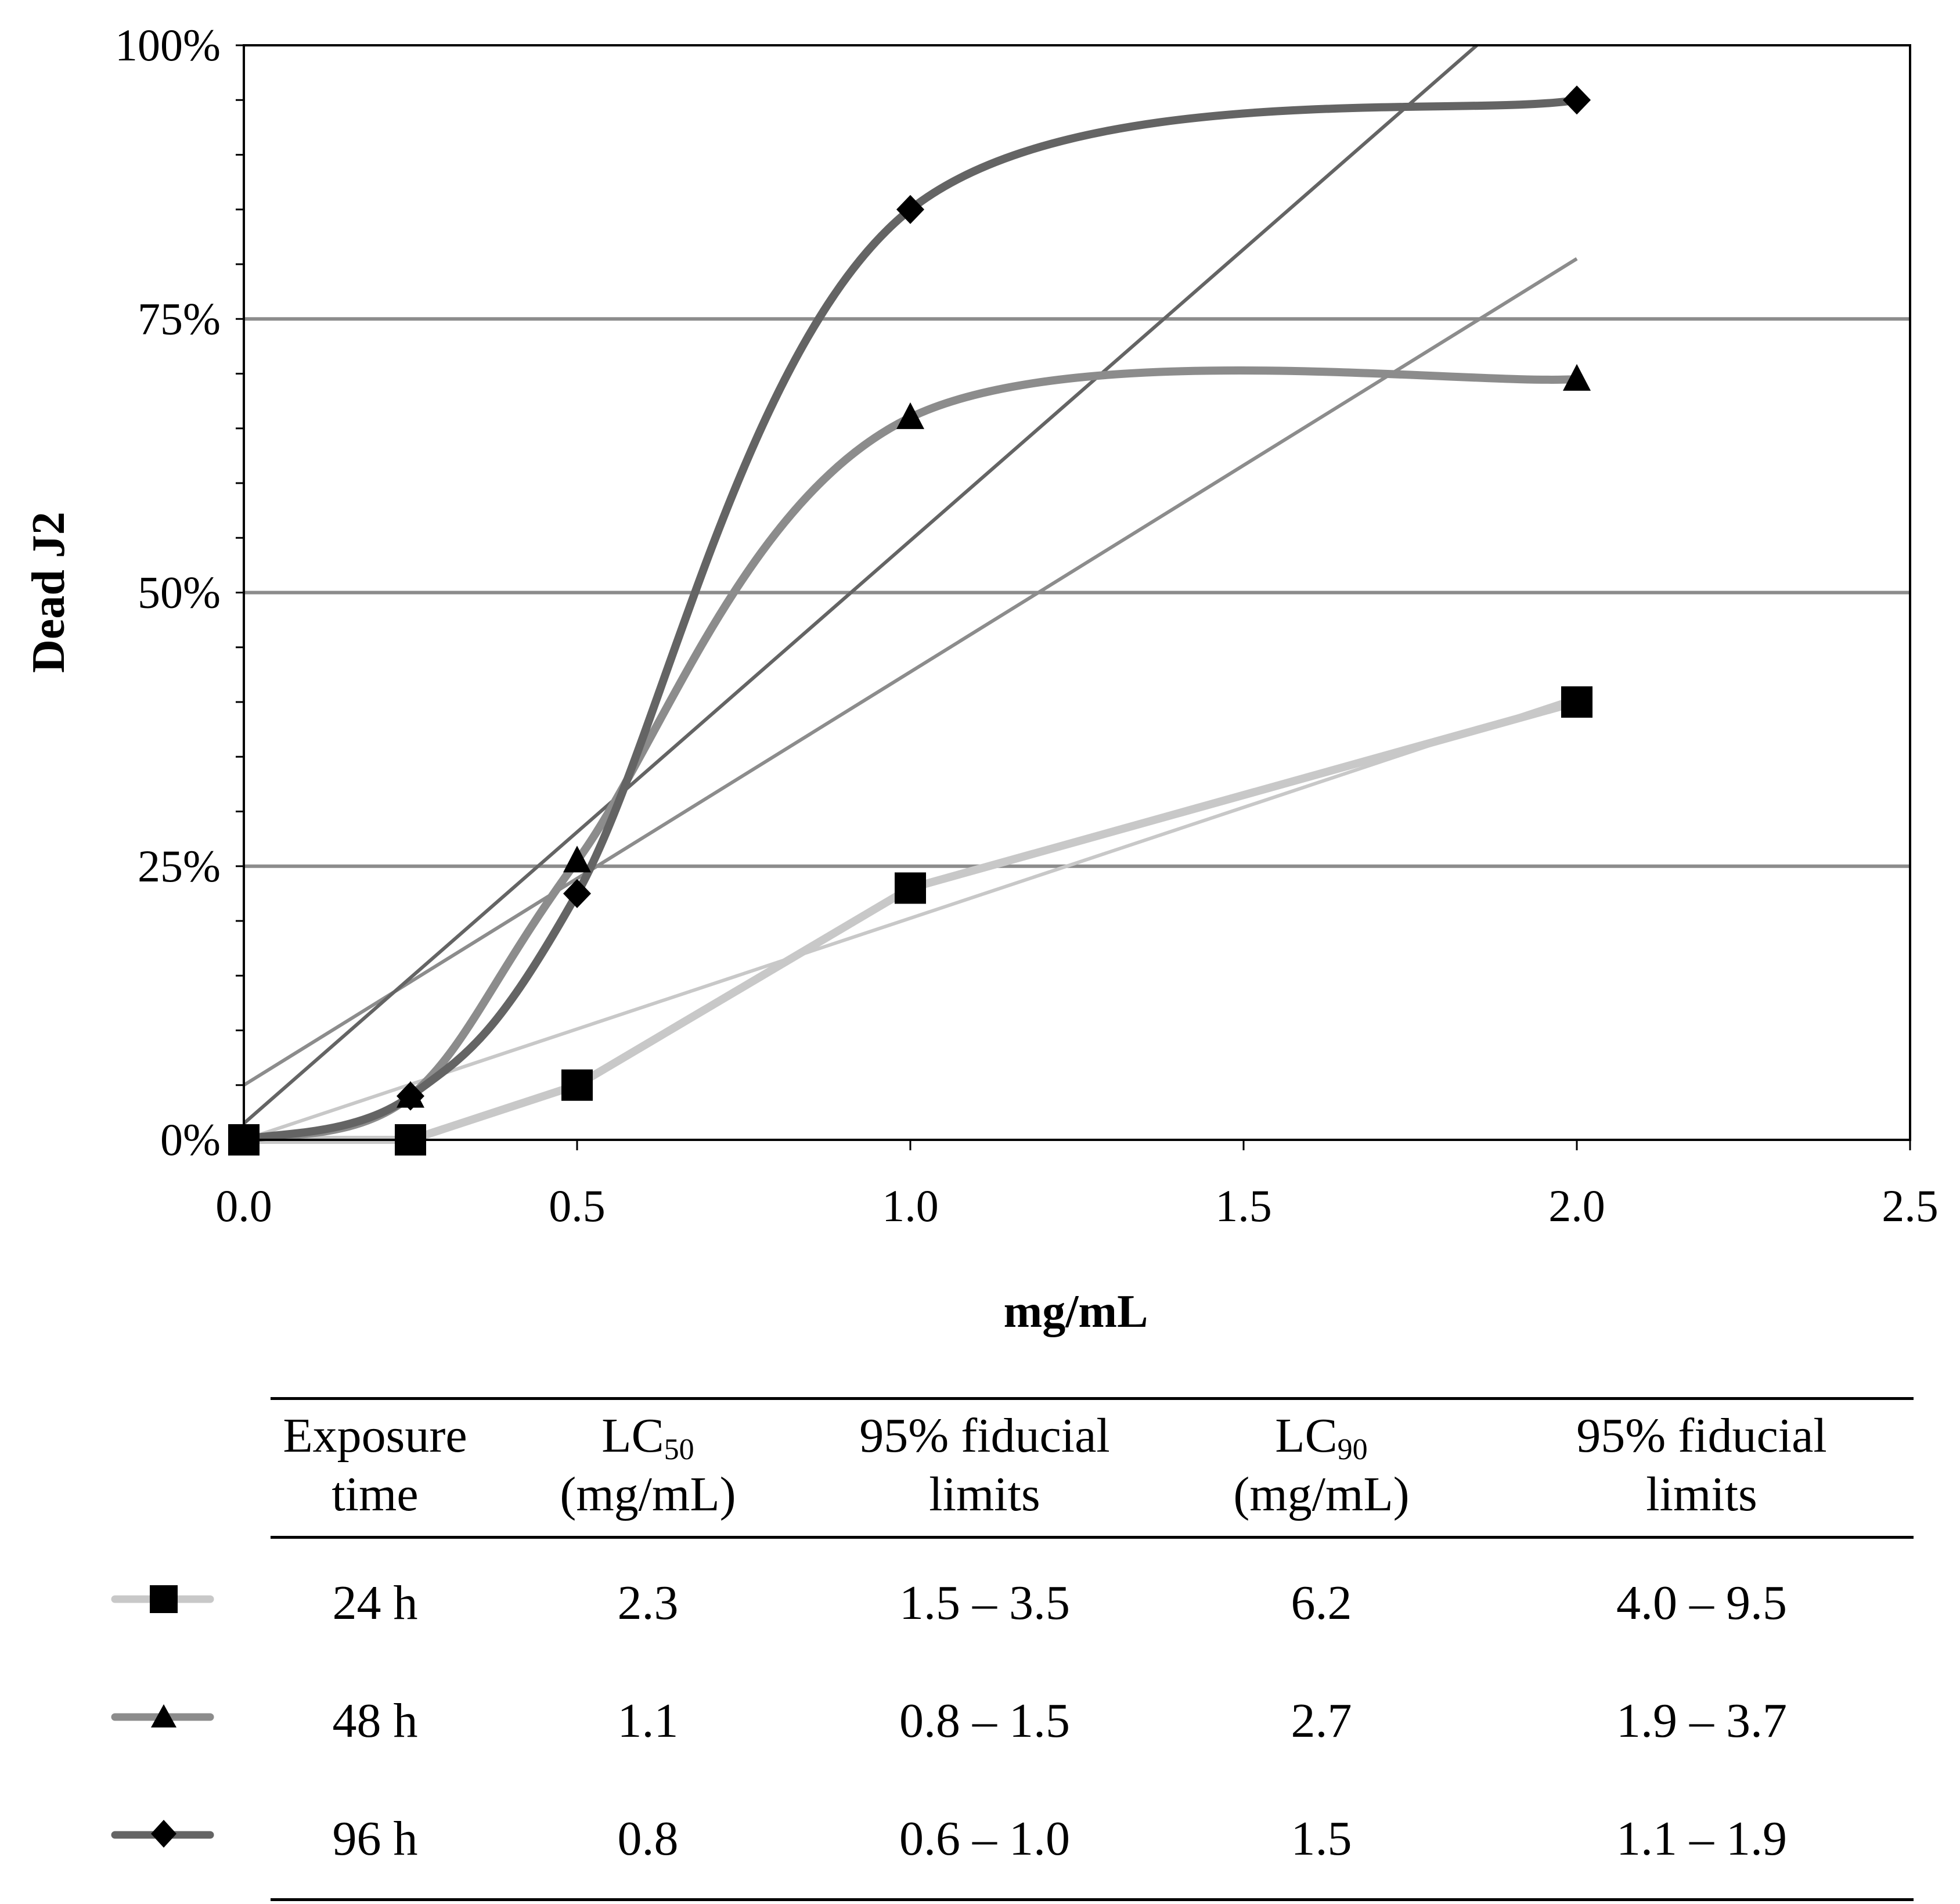  Describe the element at coordinates (648, 1841) in the screenshot. I see `lc50-cell: 0.8` at that location.